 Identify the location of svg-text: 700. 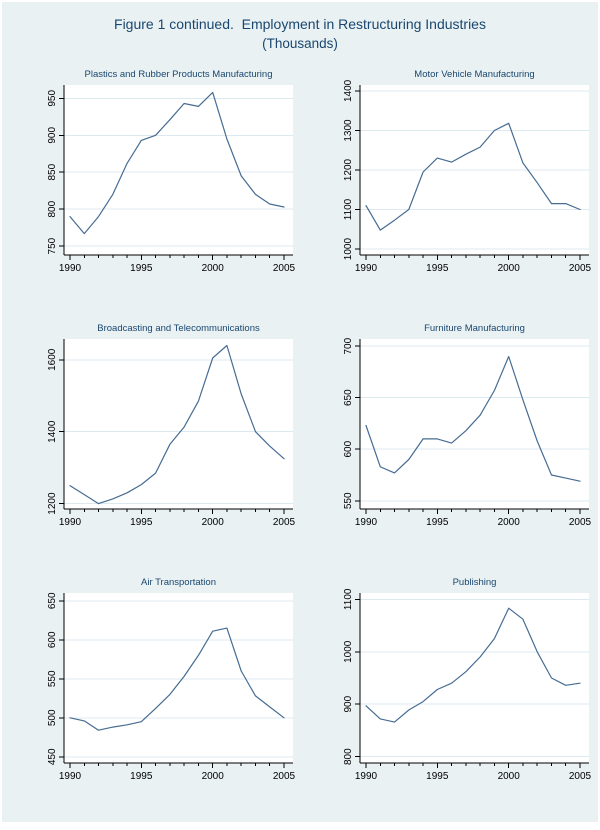
(348, 345).